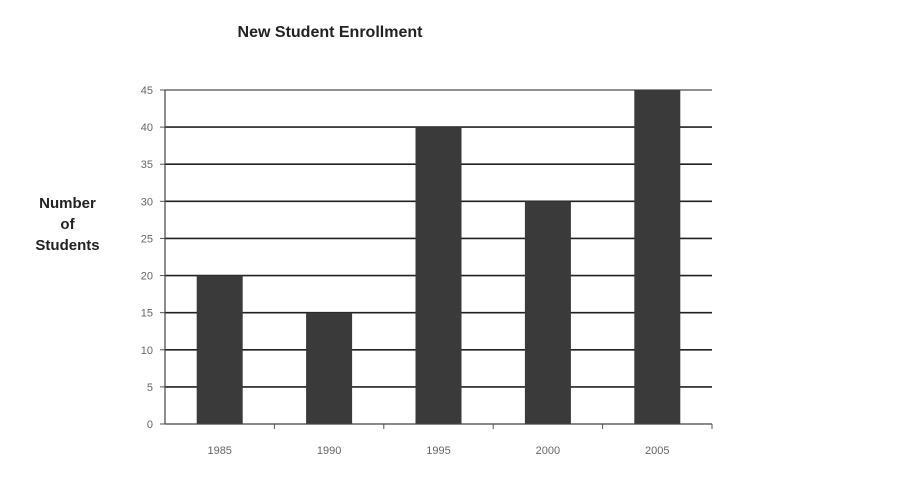 The height and width of the screenshot is (495, 898). I want to click on x-tick-label-1985: 1985, so click(219, 451).